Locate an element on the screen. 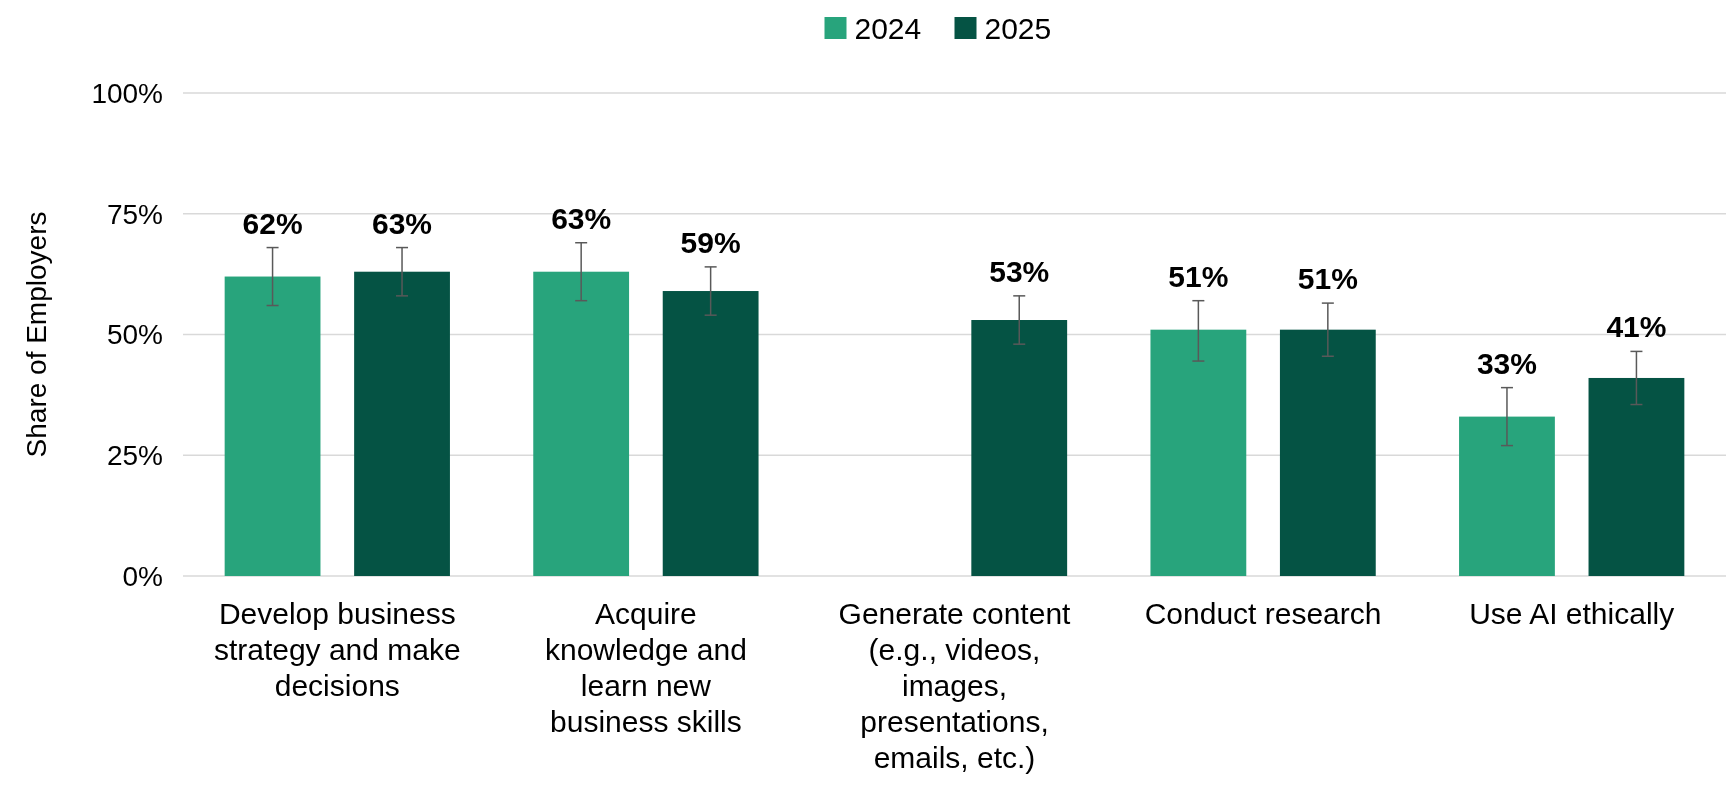  y-tick-label: 75% is located at coordinates (134, 214).